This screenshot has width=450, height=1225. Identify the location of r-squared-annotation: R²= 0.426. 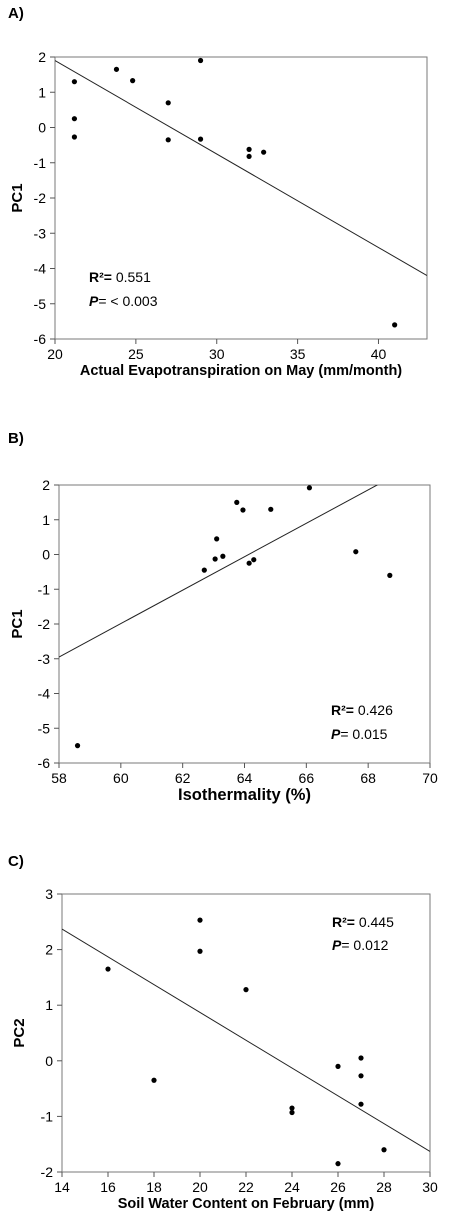
(362, 710).